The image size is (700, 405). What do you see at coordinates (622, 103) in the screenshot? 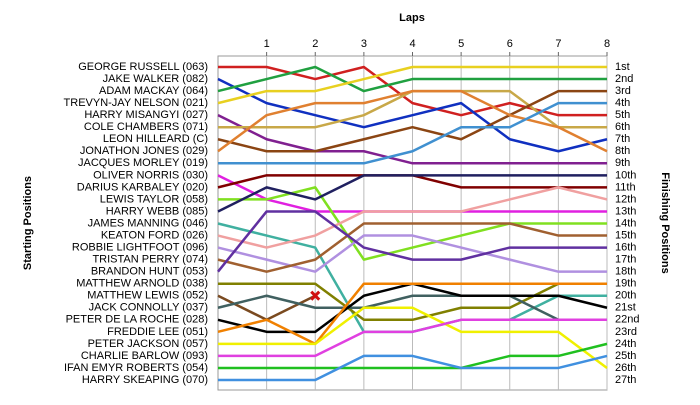
I see `finish-label: 4th` at bounding box center [622, 103].